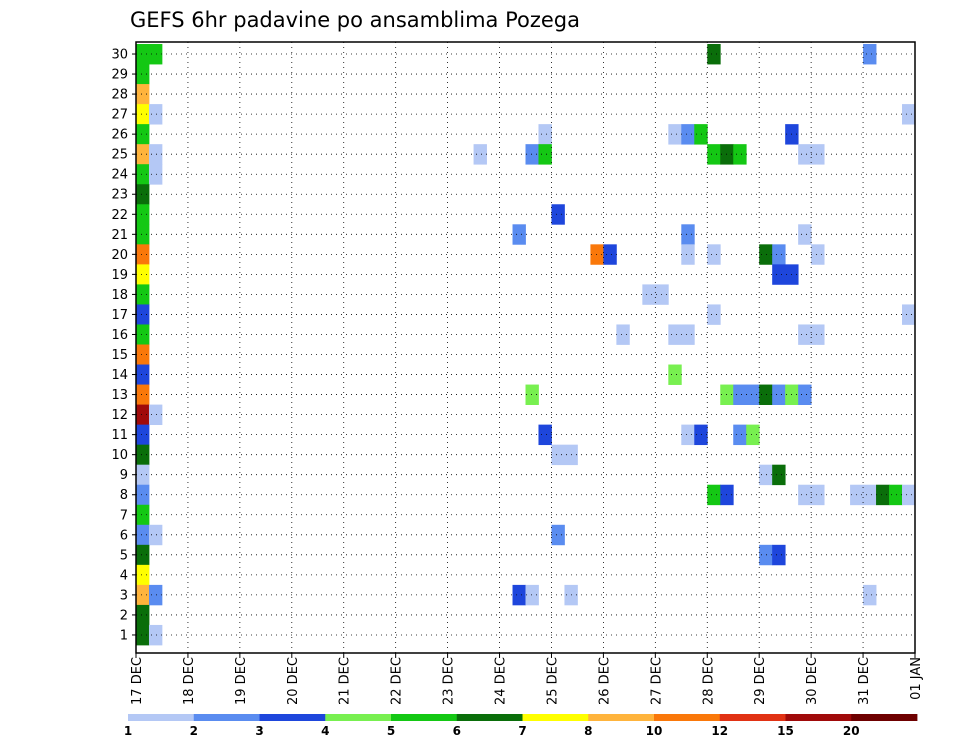 Image resolution: width=960 pixels, height=742 pixels. I want to click on x-tick-label: 19 DEC, so click(241, 681).